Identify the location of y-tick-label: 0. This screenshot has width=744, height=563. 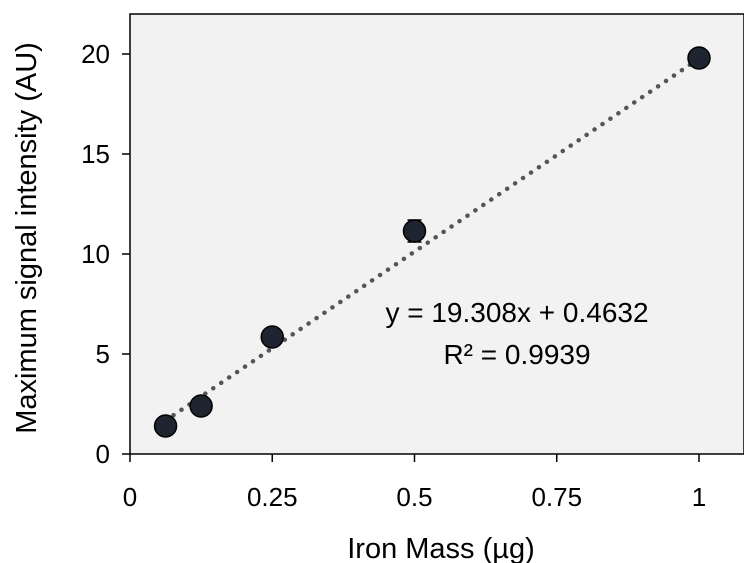
(103, 454).